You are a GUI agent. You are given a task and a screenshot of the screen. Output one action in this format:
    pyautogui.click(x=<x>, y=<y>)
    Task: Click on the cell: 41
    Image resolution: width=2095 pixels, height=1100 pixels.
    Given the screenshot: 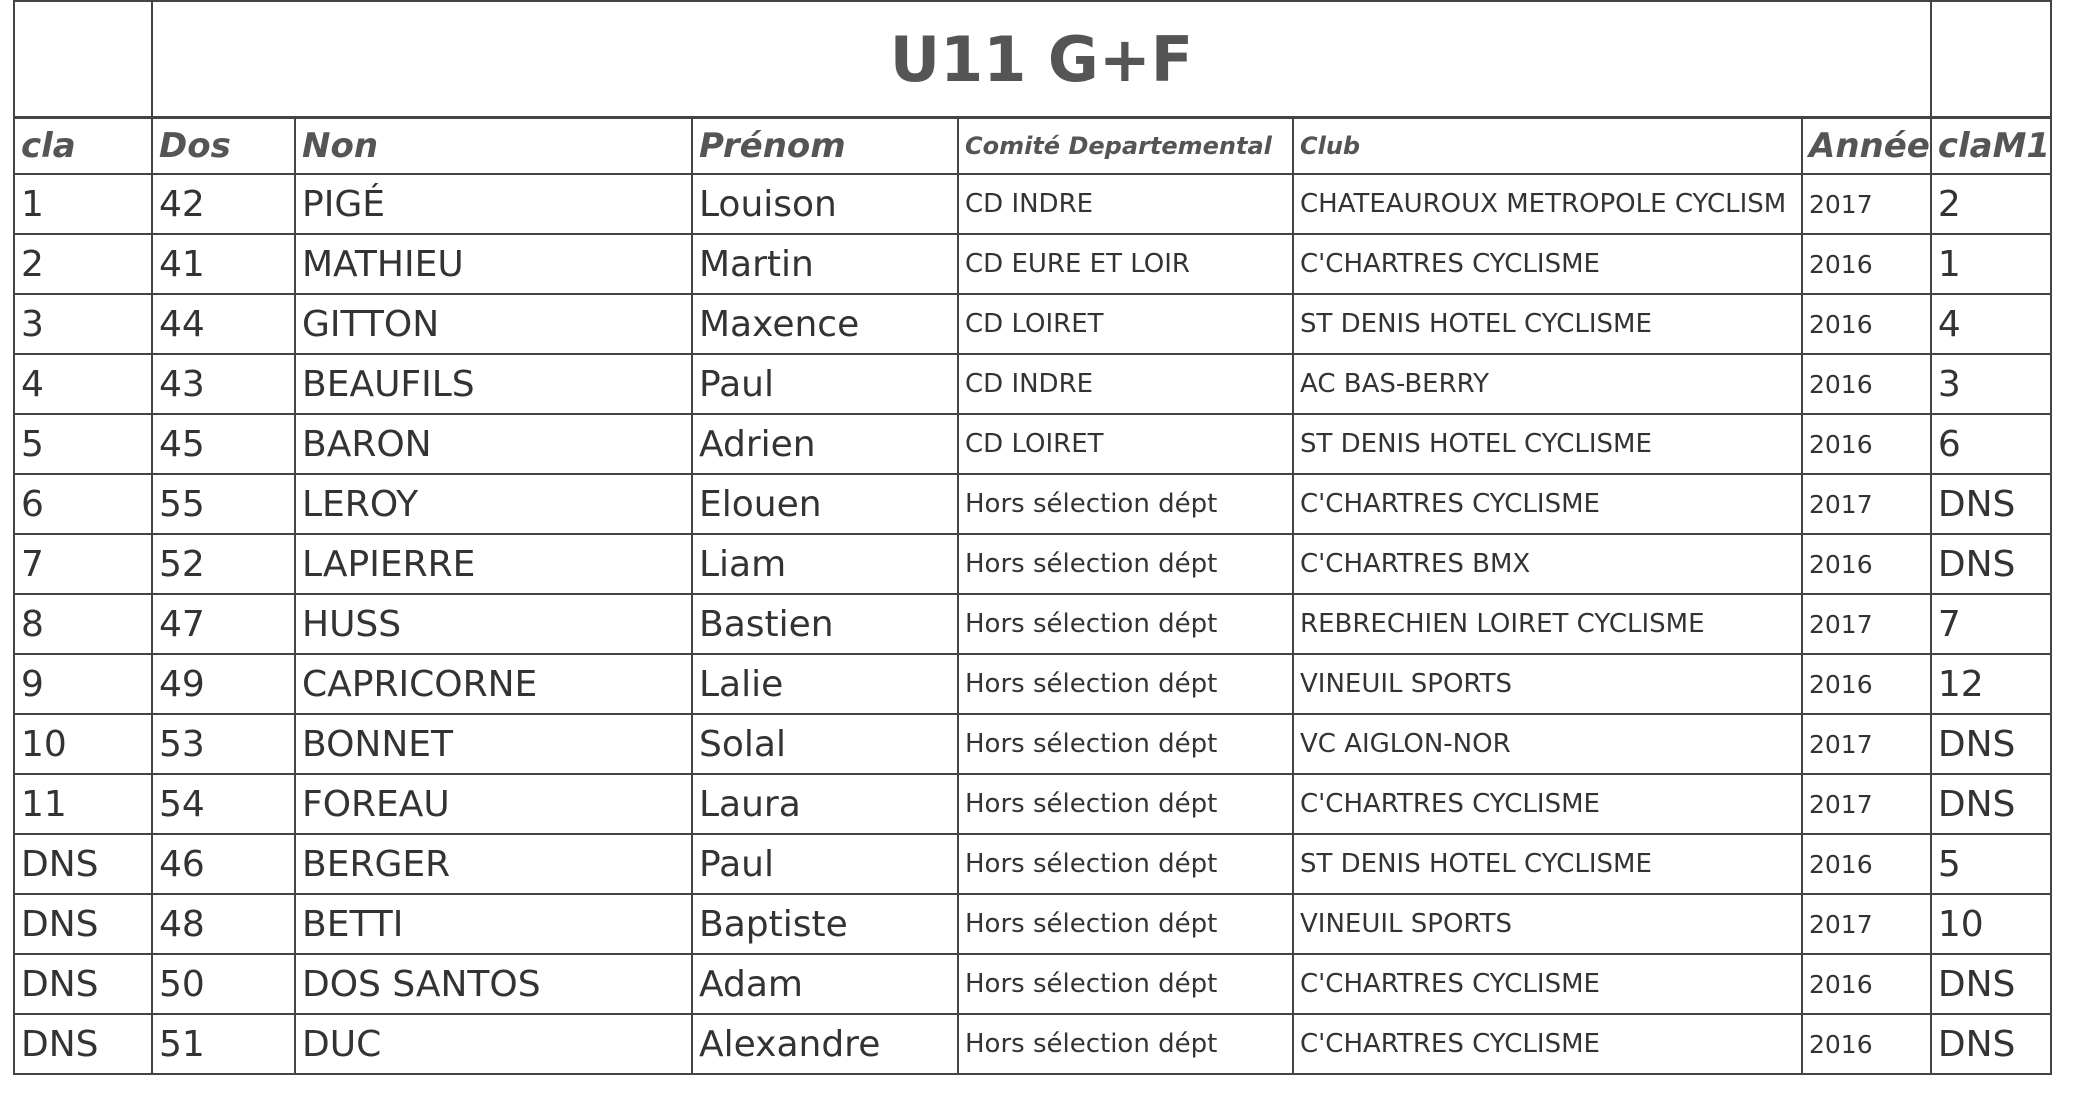 What is the action you would take?
    pyautogui.click(x=223, y=264)
    